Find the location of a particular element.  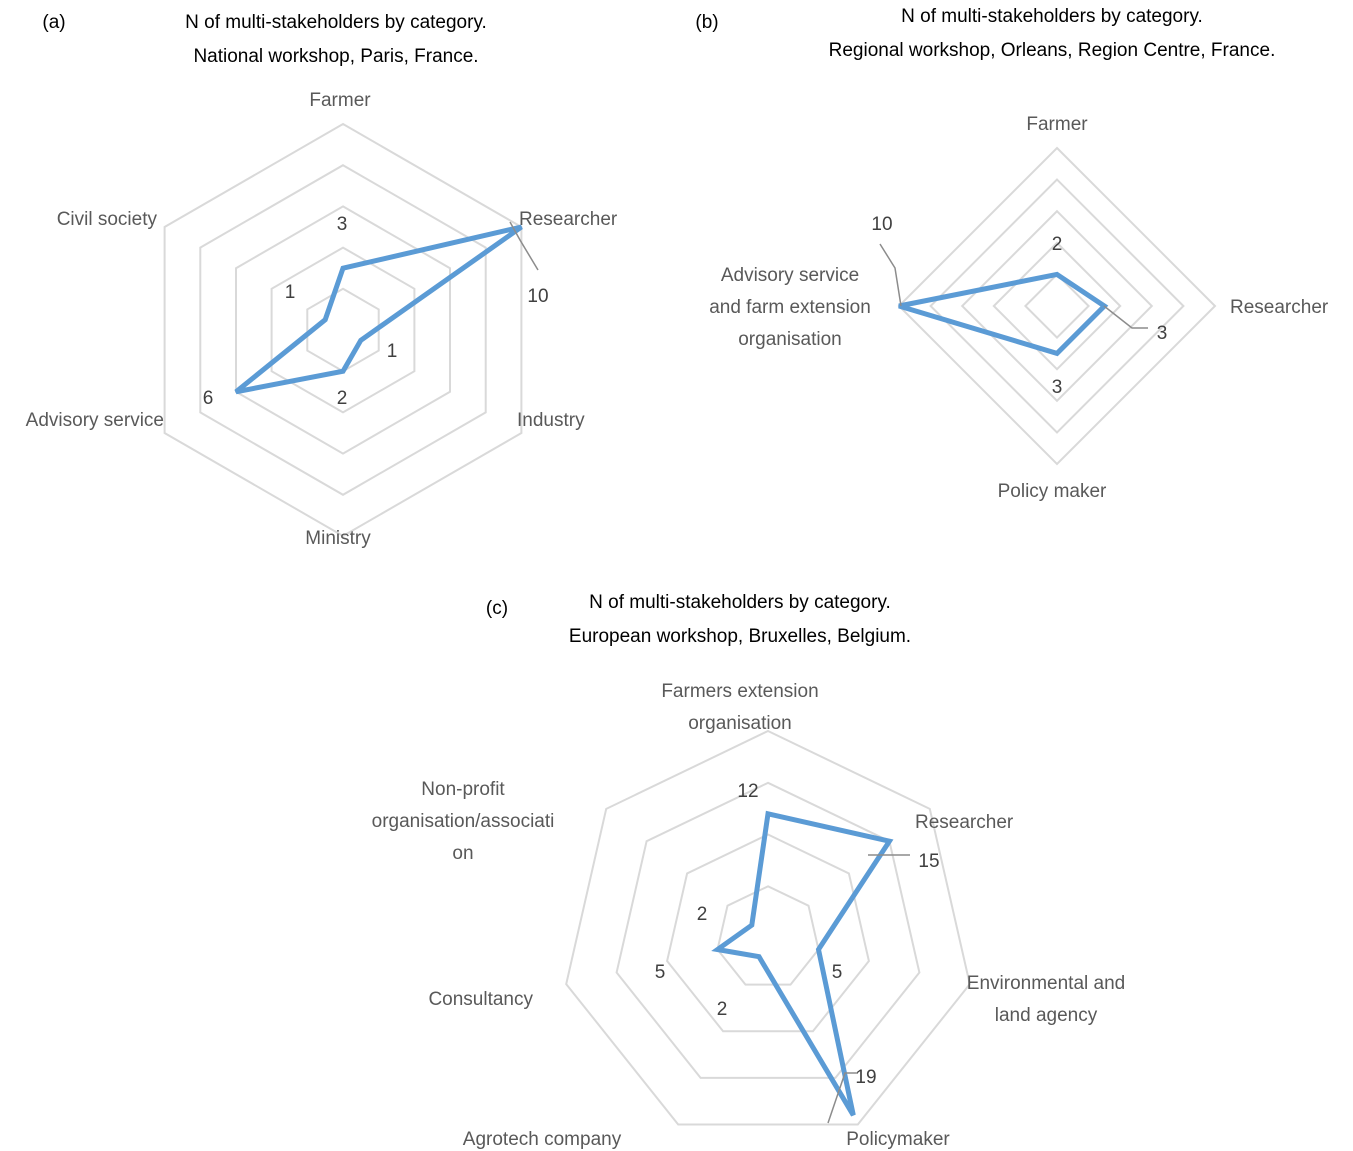

category-label-line: Environmental and is located at coordinates (1046, 983).